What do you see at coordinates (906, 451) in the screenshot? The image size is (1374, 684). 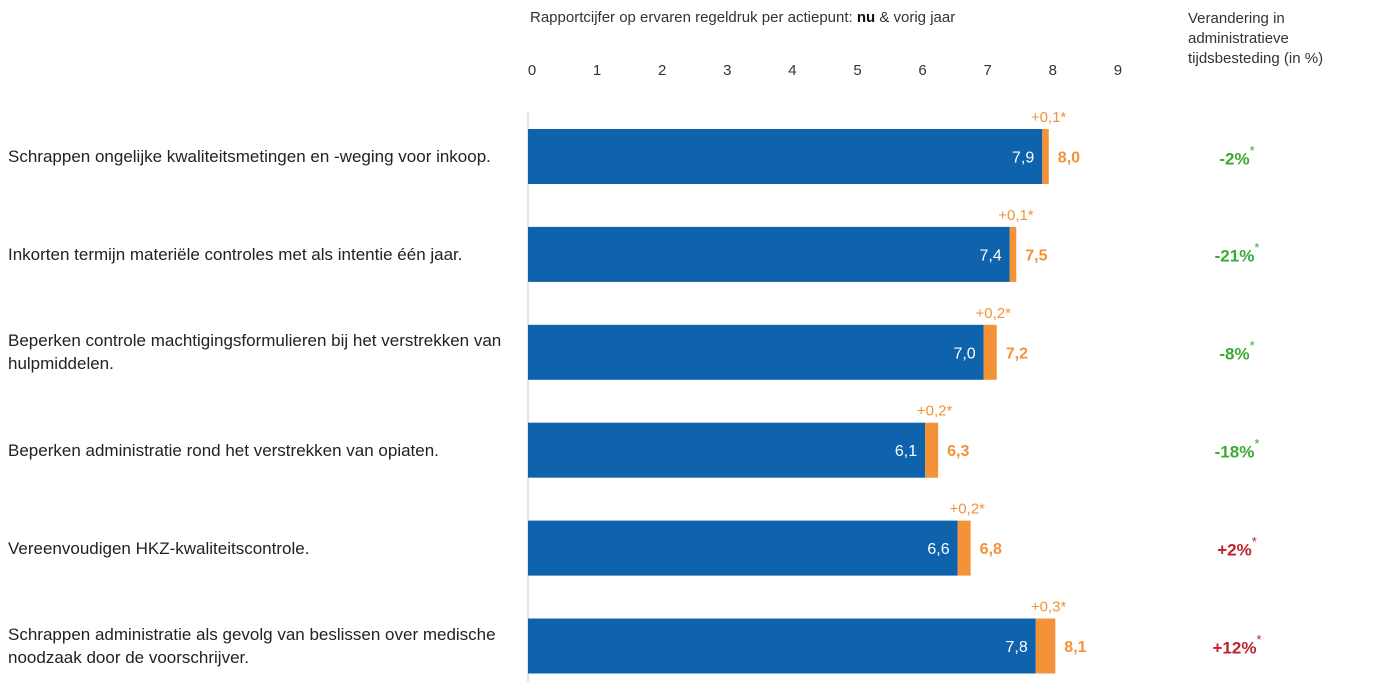 I see `bar-previous-label: 6,1` at bounding box center [906, 451].